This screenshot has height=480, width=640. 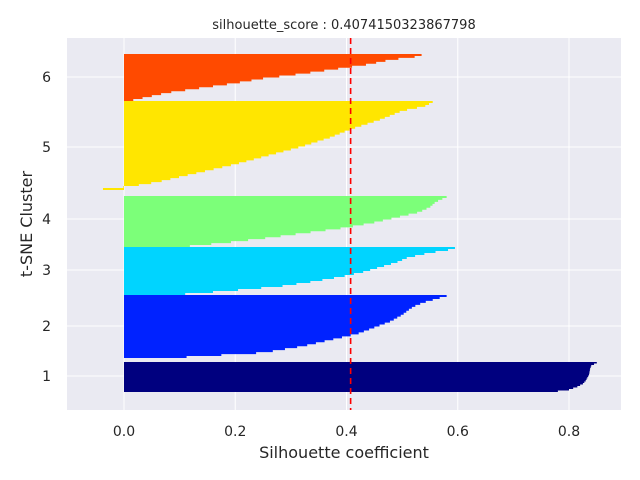 What do you see at coordinates (46, 220) in the screenshot?
I see `y-tick-label: 4` at bounding box center [46, 220].